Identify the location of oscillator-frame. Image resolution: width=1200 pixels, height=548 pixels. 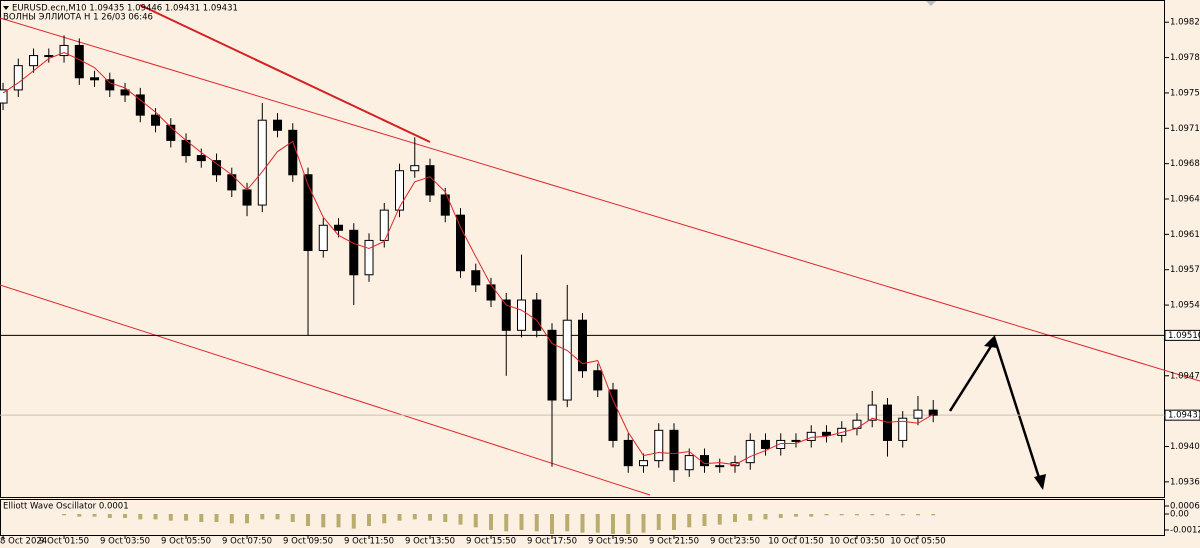
(582, 517).